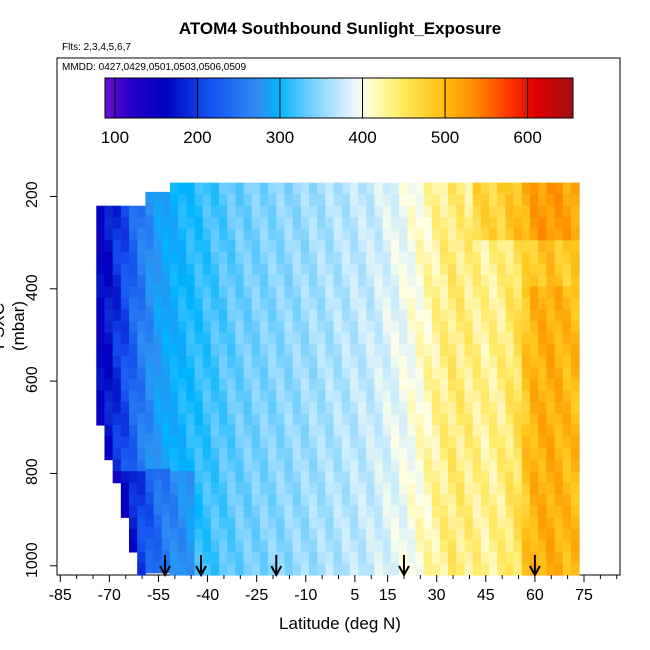  What do you see at coordinates (355, 595) in the screenshot?
I see `x-tick-label: 5` at bounding box center [355, 595].